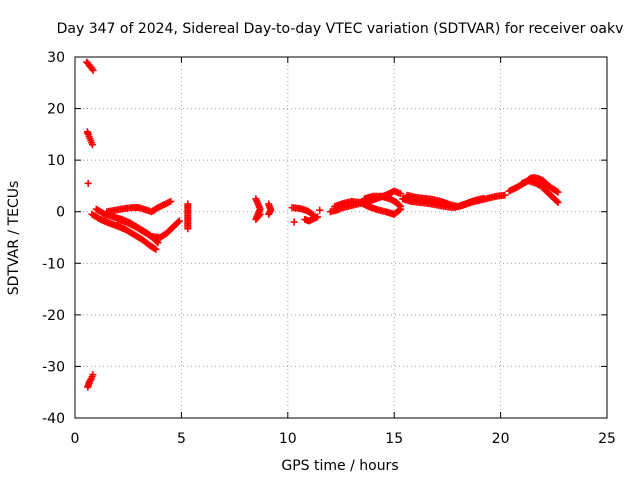 Image resolution: width=640 pixels, height=480 pixels. What do you see at coordinates (60, 213) in the screenshot?
I see `y-tick-label: 0` at bounding box center [60, 213].